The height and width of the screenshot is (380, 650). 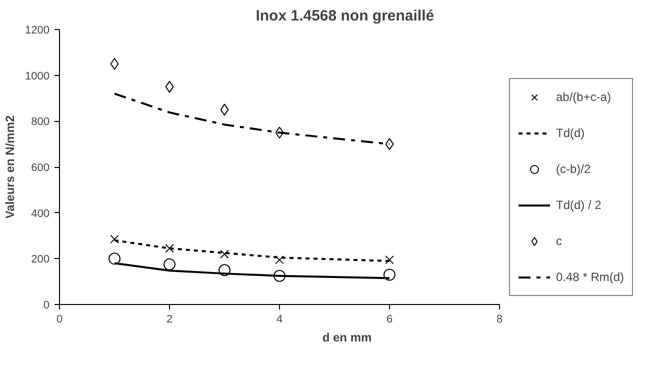 What do you see at coordinates (10, 166) in the screenshot?
I see `y-axis-title: Valeurs en N/mm2` at bounding box center [10, 166].